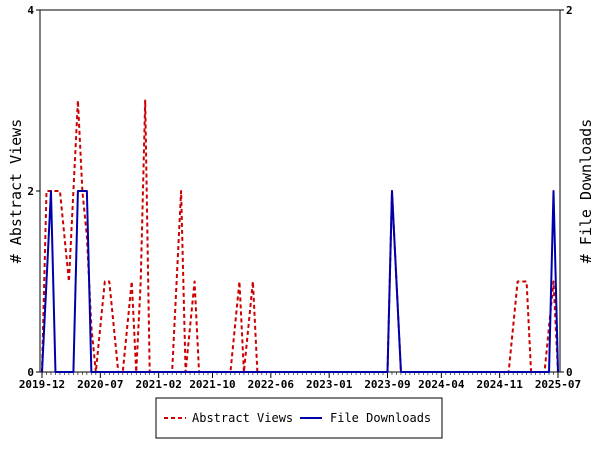 This screenshot has height=455, width=600. Describe the element at coordinates (387, 384) in the screenshot. I see `x-tick-label: 2023-09` at that location.